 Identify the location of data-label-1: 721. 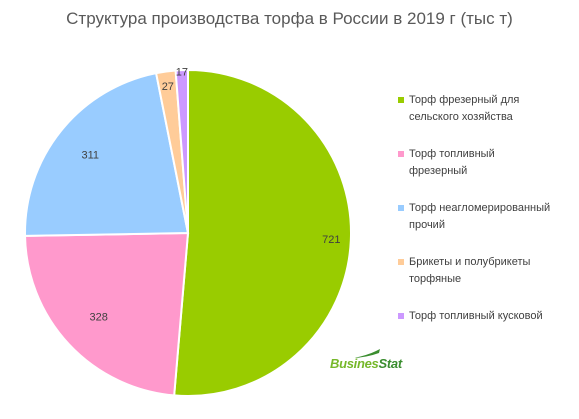
(331, 240).